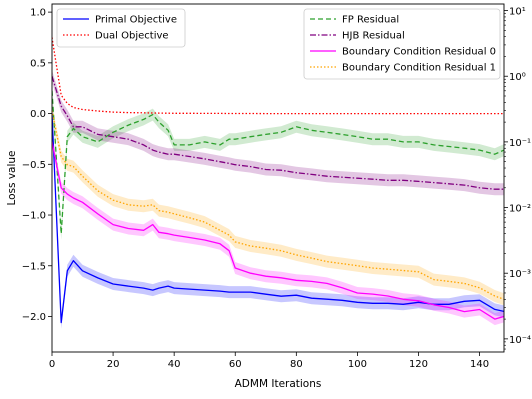 The width and height of the screenshot is (532, 399). Describe the element at coordinates (517, 77) in the screenshot. I see `y2-tick-label: 10⁰` at that location.